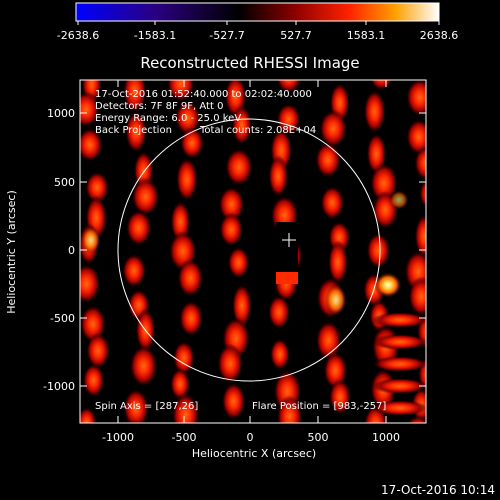 Image resolution: width=500 pixels, height=500 pixels. Describe the element at coordinates (438, 490) in the screenshot. I see `footer-timestamp: 17-Oct-2016 10:14` at that location.